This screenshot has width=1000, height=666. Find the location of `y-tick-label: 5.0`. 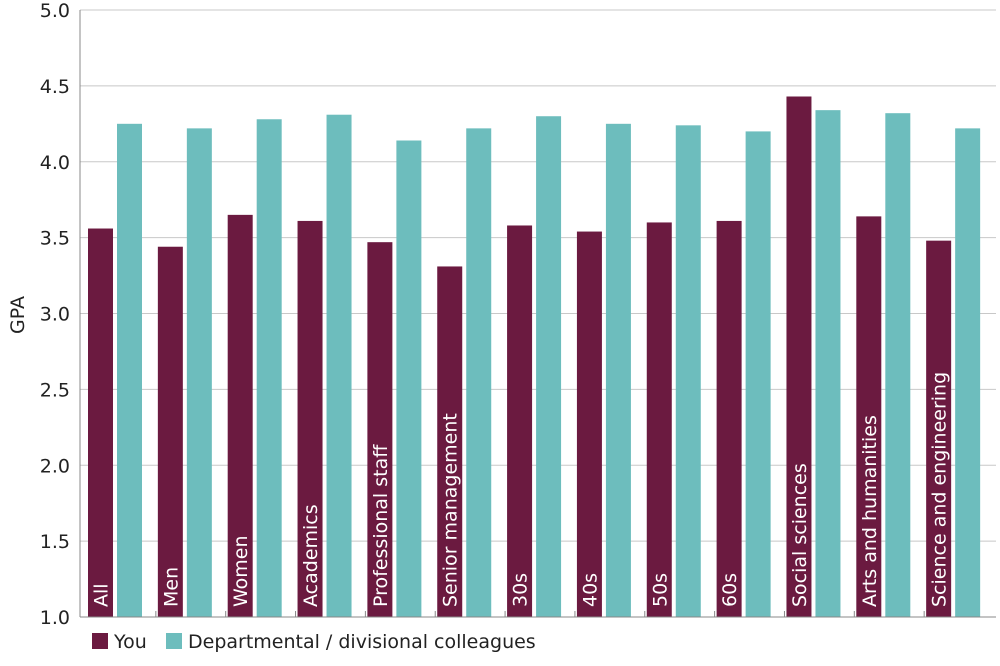

y-tick-label: 5.0 is located at coordinates (55, 11).